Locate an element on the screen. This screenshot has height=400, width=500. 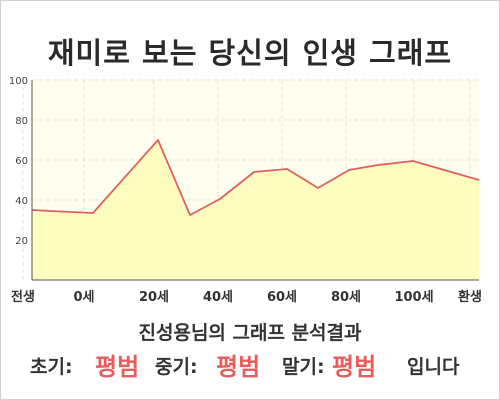
middle-value: 평범 is located at coordinates (238, 367).